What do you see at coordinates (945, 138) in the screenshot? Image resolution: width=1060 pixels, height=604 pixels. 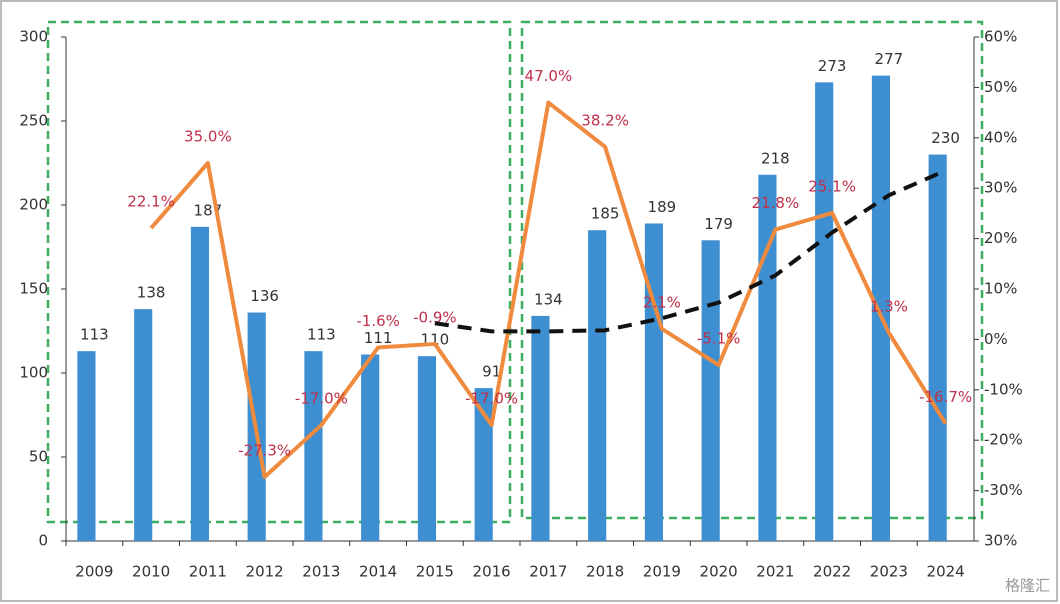 I see `bar-label: 230` at bounding box center [945, 138].